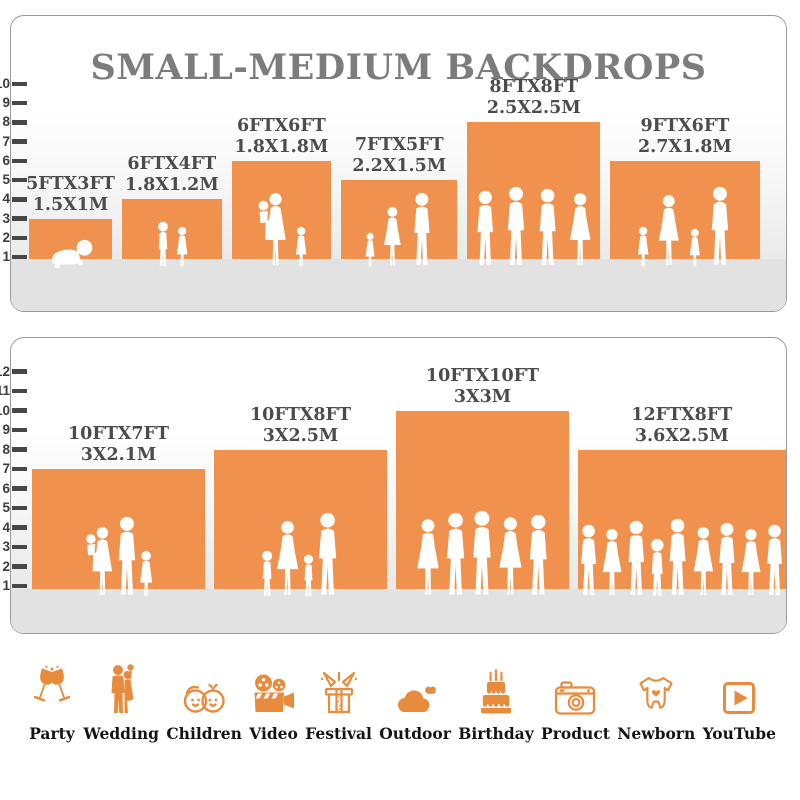 Image resolution: width=800 pixels, height=800 pixels. What do you see at coordinates (52, 700) in the screenshot?
I see `legend-item-party: Party` at bounding box center [52, 700].